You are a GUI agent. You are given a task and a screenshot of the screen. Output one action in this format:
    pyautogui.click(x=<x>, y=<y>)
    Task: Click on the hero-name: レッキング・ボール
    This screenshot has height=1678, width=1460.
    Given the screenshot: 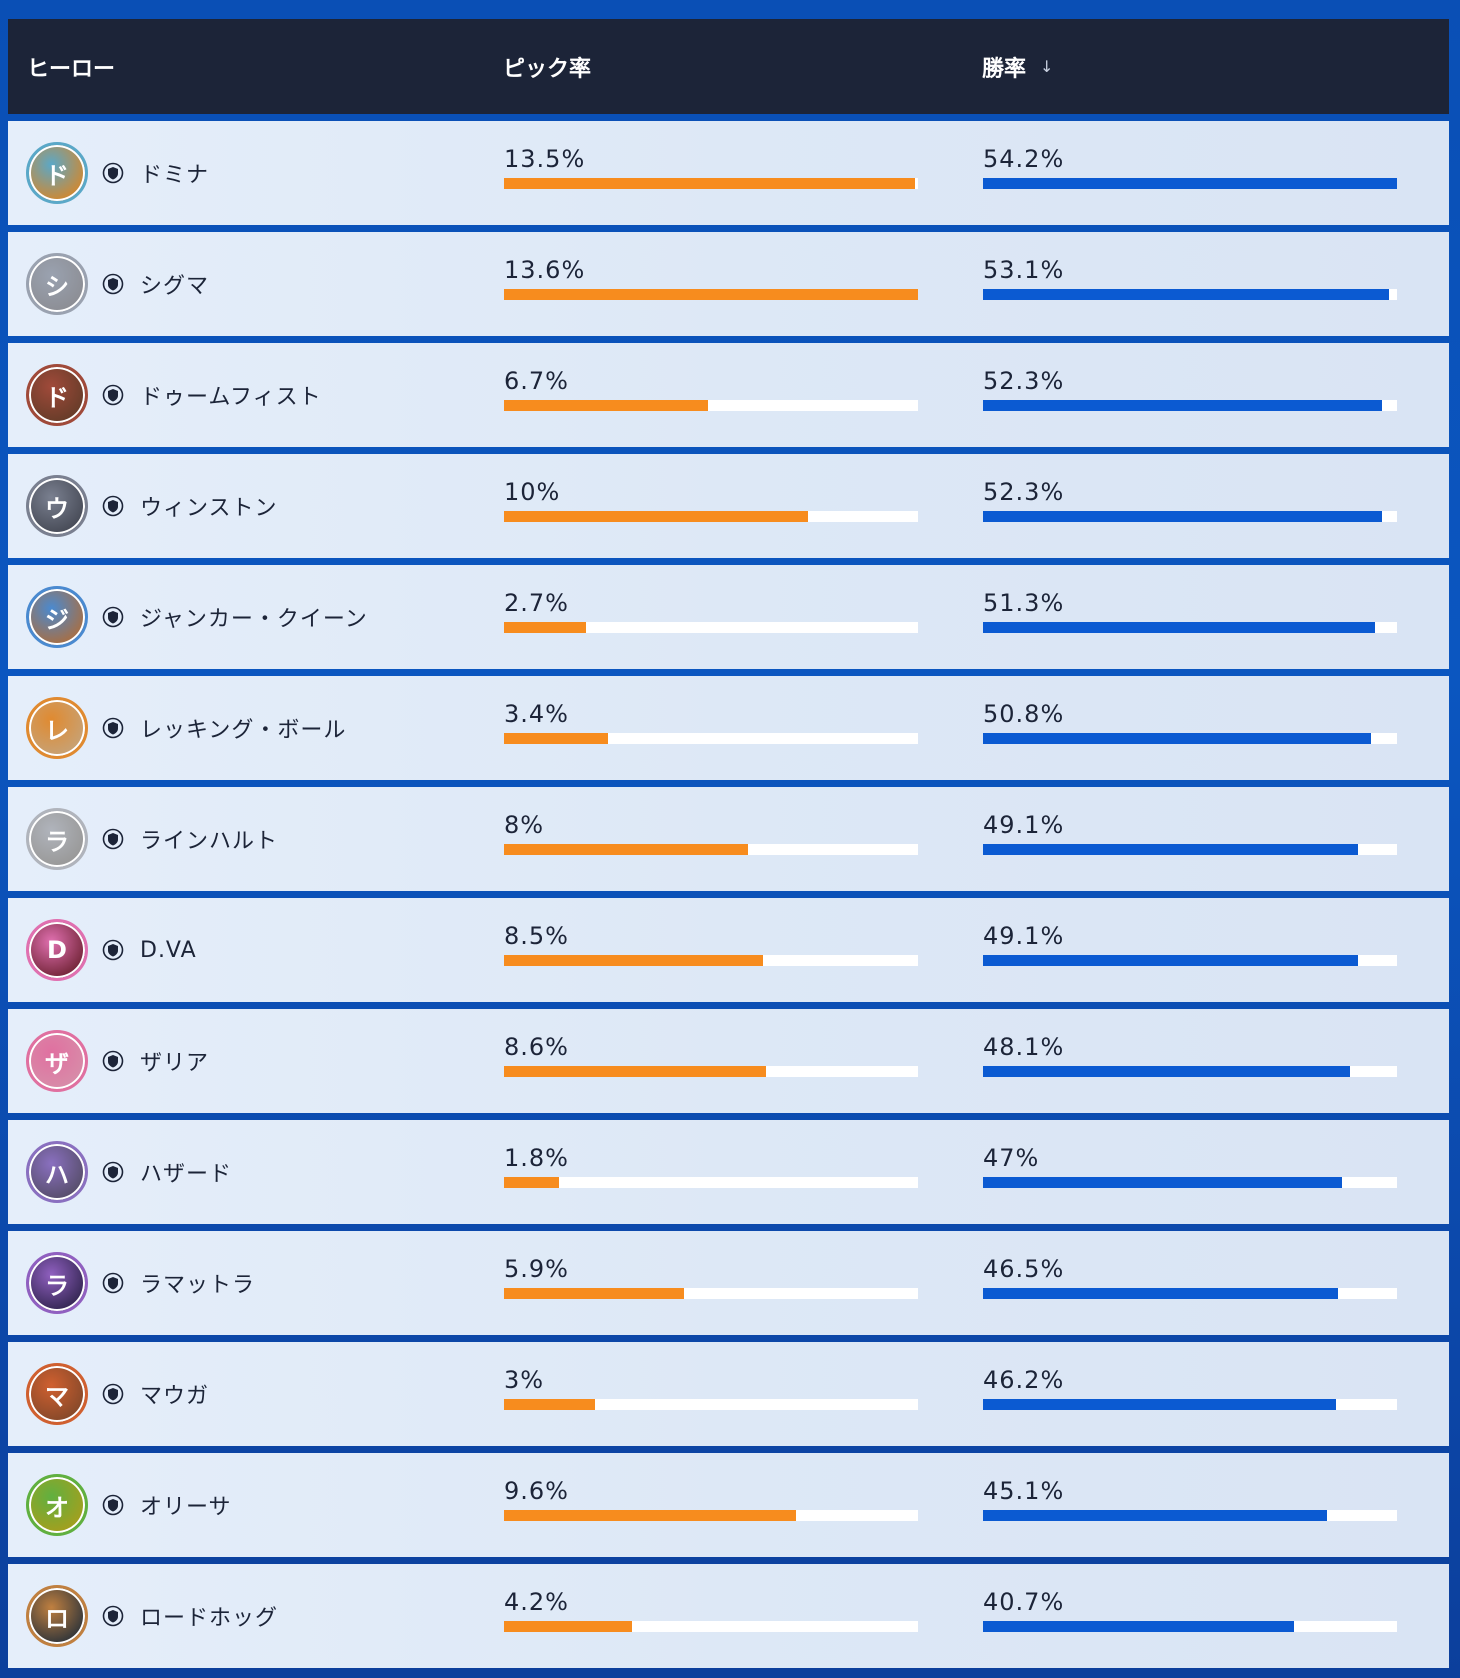 What is the action you would take?
    pyautogui.click(x=243, y=730)
    